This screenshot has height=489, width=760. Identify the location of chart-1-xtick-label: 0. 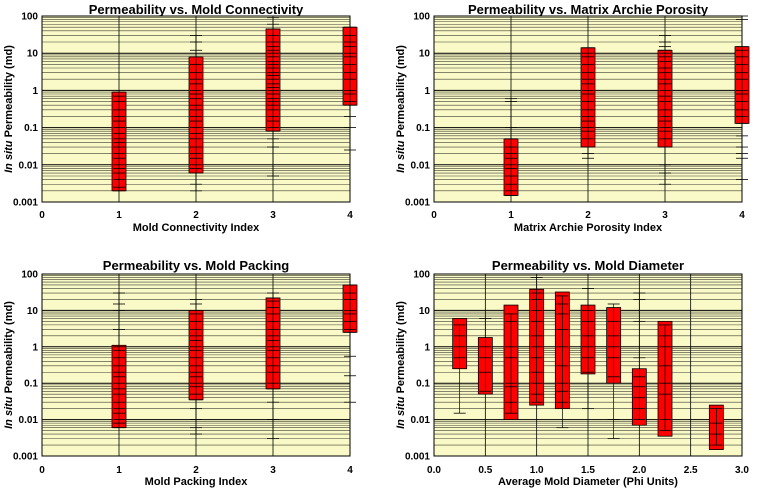
(42, 215).